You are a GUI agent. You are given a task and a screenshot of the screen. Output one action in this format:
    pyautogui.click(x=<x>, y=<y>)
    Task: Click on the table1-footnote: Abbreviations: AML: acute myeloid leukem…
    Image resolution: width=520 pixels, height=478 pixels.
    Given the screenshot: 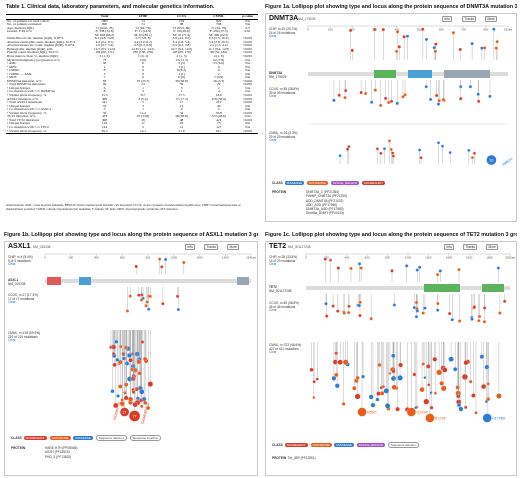 What is the action you would take?
    pyautogui.click(x=123, y=207)
    